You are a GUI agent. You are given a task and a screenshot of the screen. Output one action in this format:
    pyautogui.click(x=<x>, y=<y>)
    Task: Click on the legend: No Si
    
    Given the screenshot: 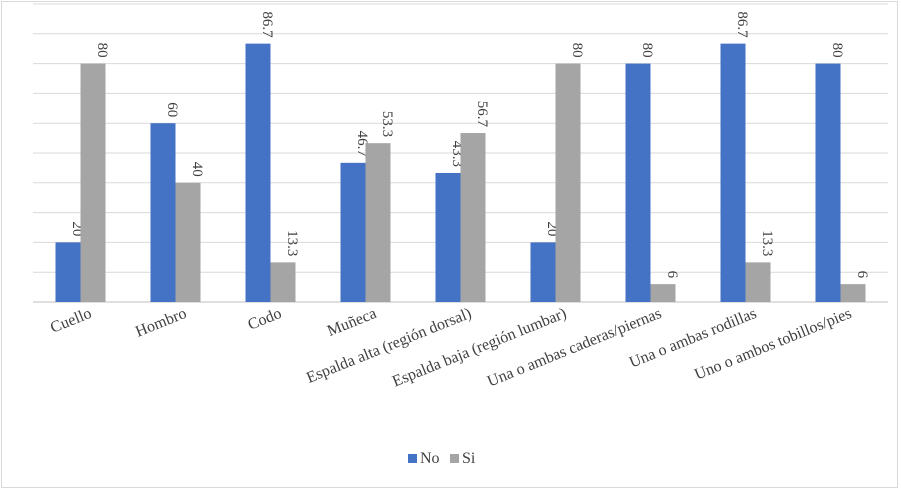 What is the action you would take?
    pyautogui.click(x=442, y=458)
    